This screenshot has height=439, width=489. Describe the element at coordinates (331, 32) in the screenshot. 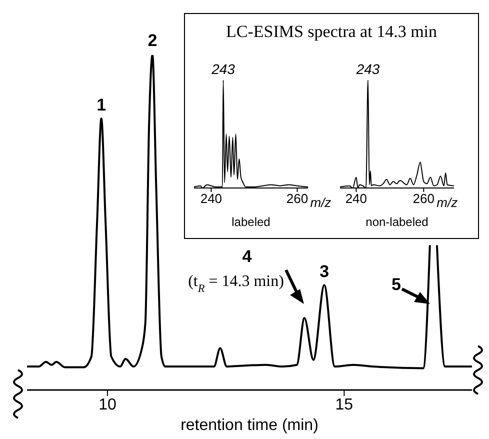

I see `chart-title: LC-ESIMS spectra at 14.3 min` at that location.